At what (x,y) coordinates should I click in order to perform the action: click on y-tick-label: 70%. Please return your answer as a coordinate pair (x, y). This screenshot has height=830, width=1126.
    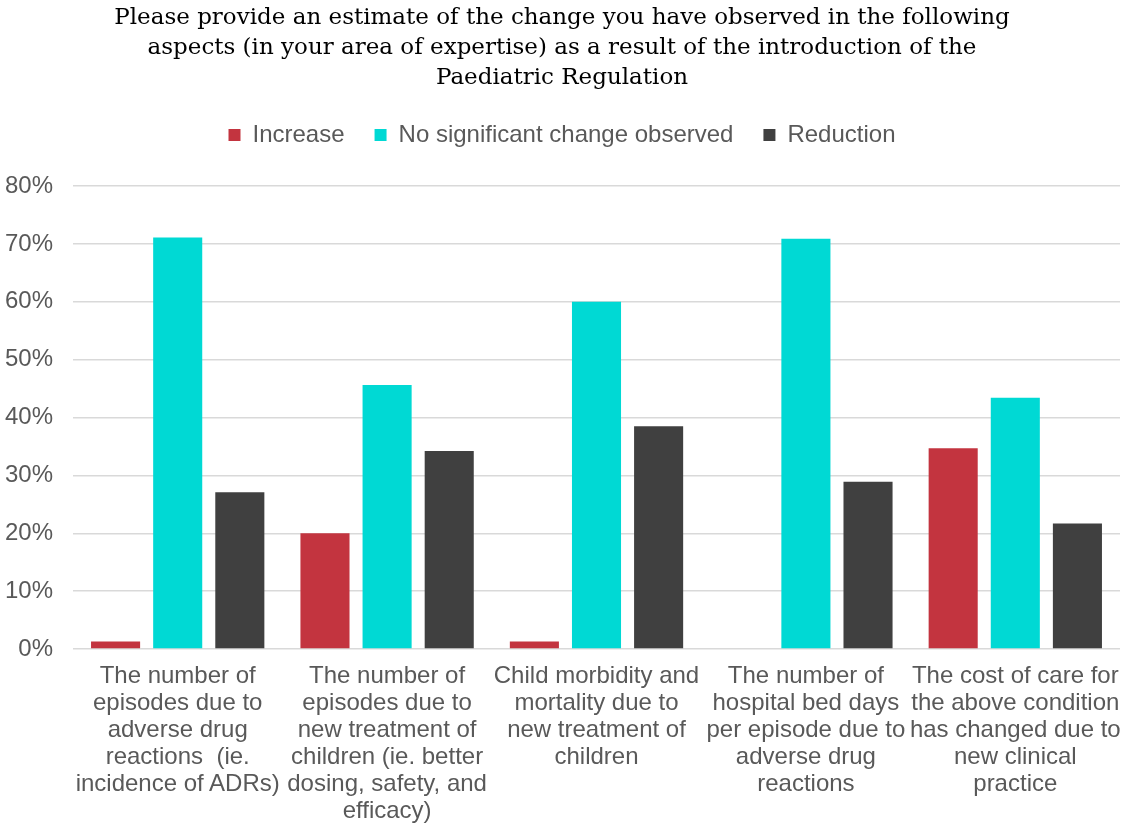
    Looking at the image, I should click on (28, 242).